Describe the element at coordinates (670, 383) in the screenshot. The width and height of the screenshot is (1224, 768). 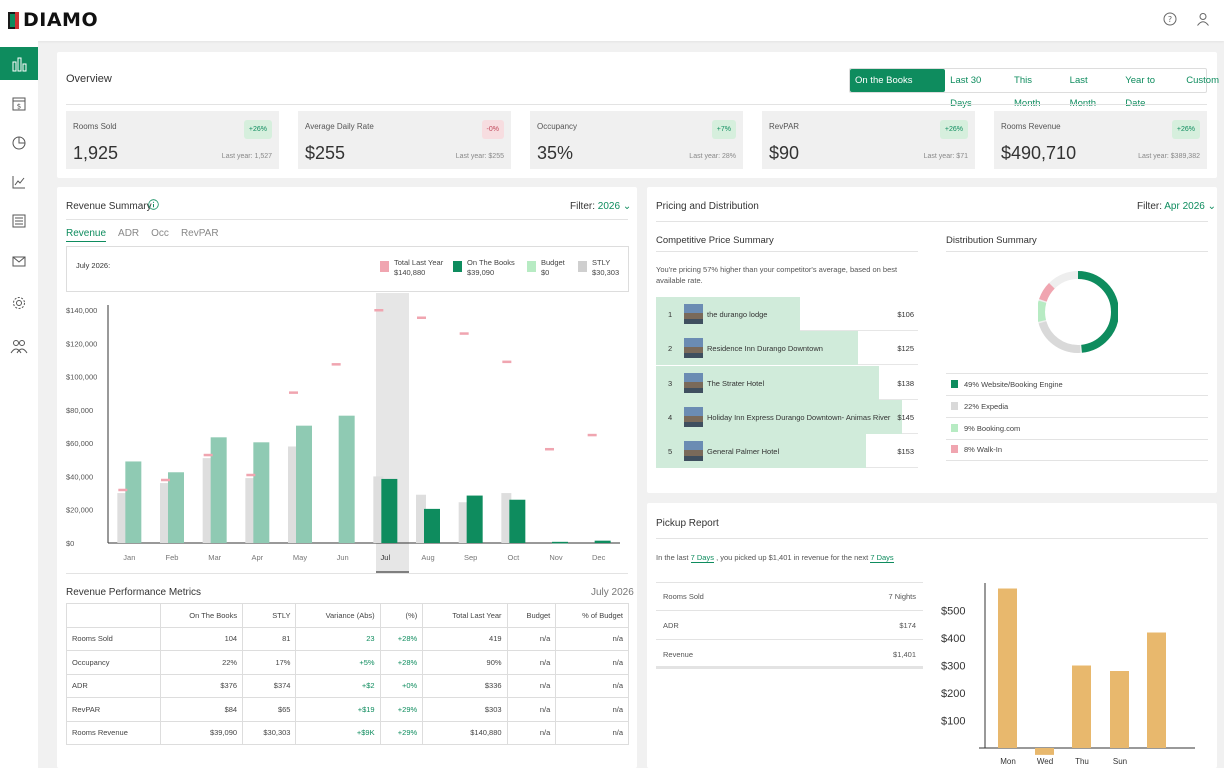
I see `competitor-rank: 3` at that location.